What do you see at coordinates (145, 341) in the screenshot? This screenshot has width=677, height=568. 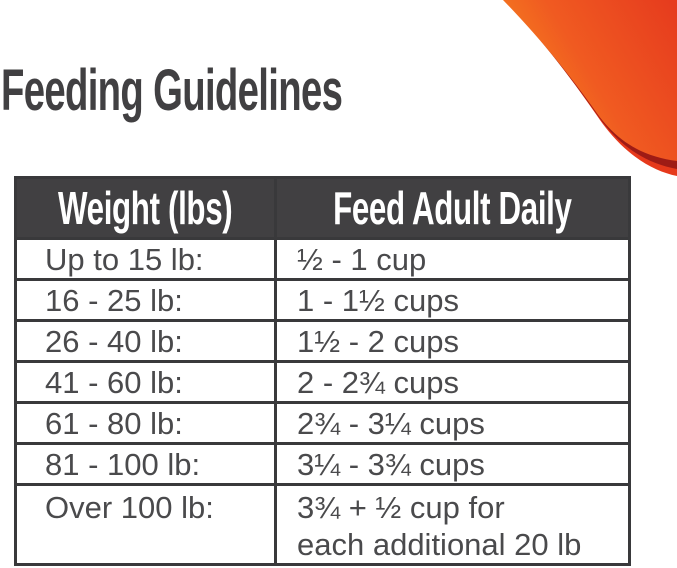 I see `weight-value: 26 - 40 lb:` at bounding box center [145, 341].